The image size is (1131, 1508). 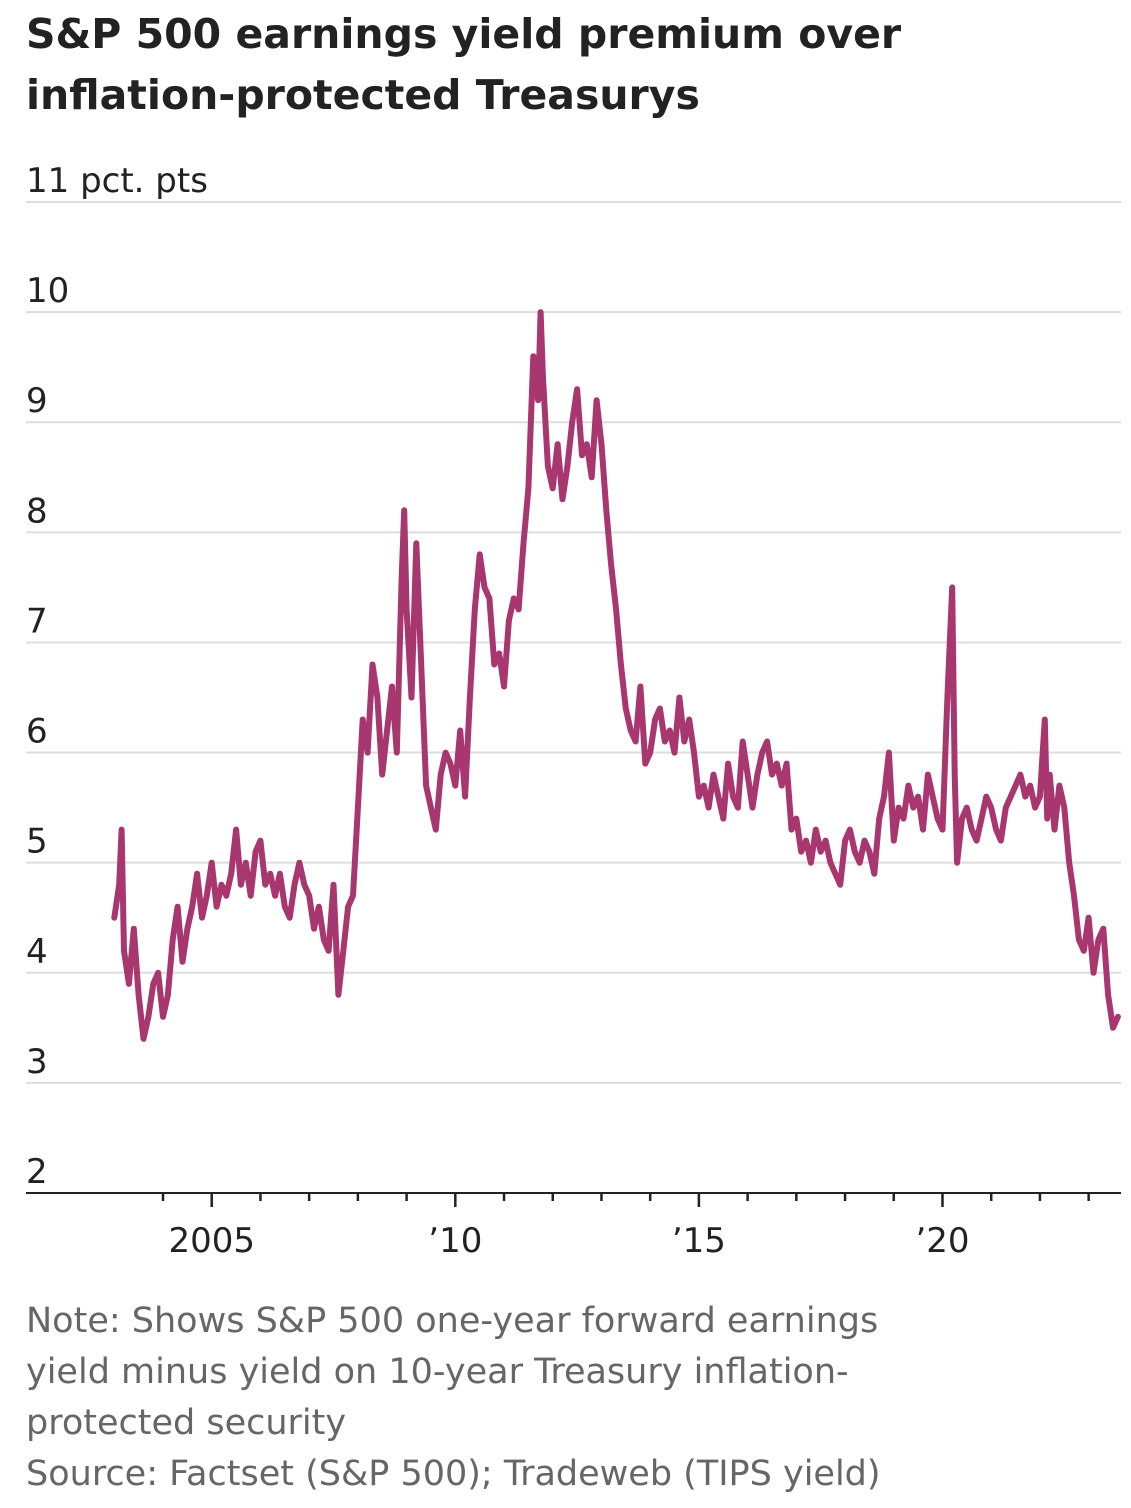 I want to click on y-tick-label-11: 11 pct. pts, so click(x=117, y=181).